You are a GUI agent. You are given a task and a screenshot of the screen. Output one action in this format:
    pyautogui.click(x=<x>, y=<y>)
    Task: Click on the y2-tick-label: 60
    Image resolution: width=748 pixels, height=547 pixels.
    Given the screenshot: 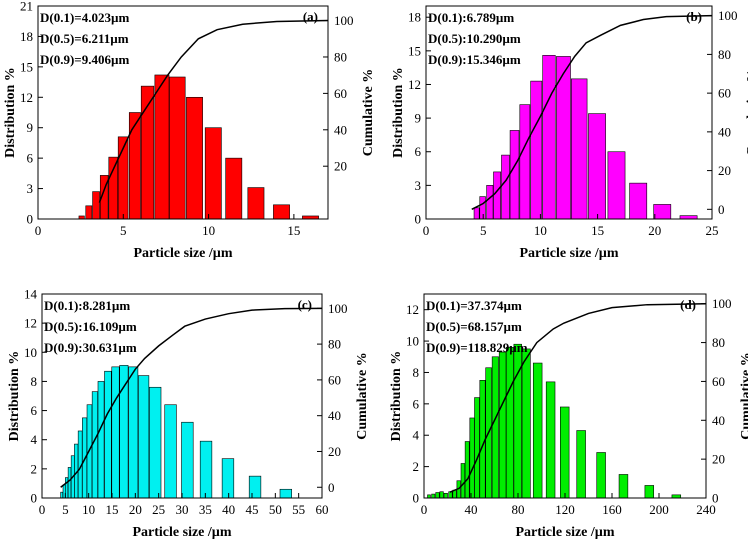 What is the action you would take?
    pyautogui.click(x=718, y=381)
    